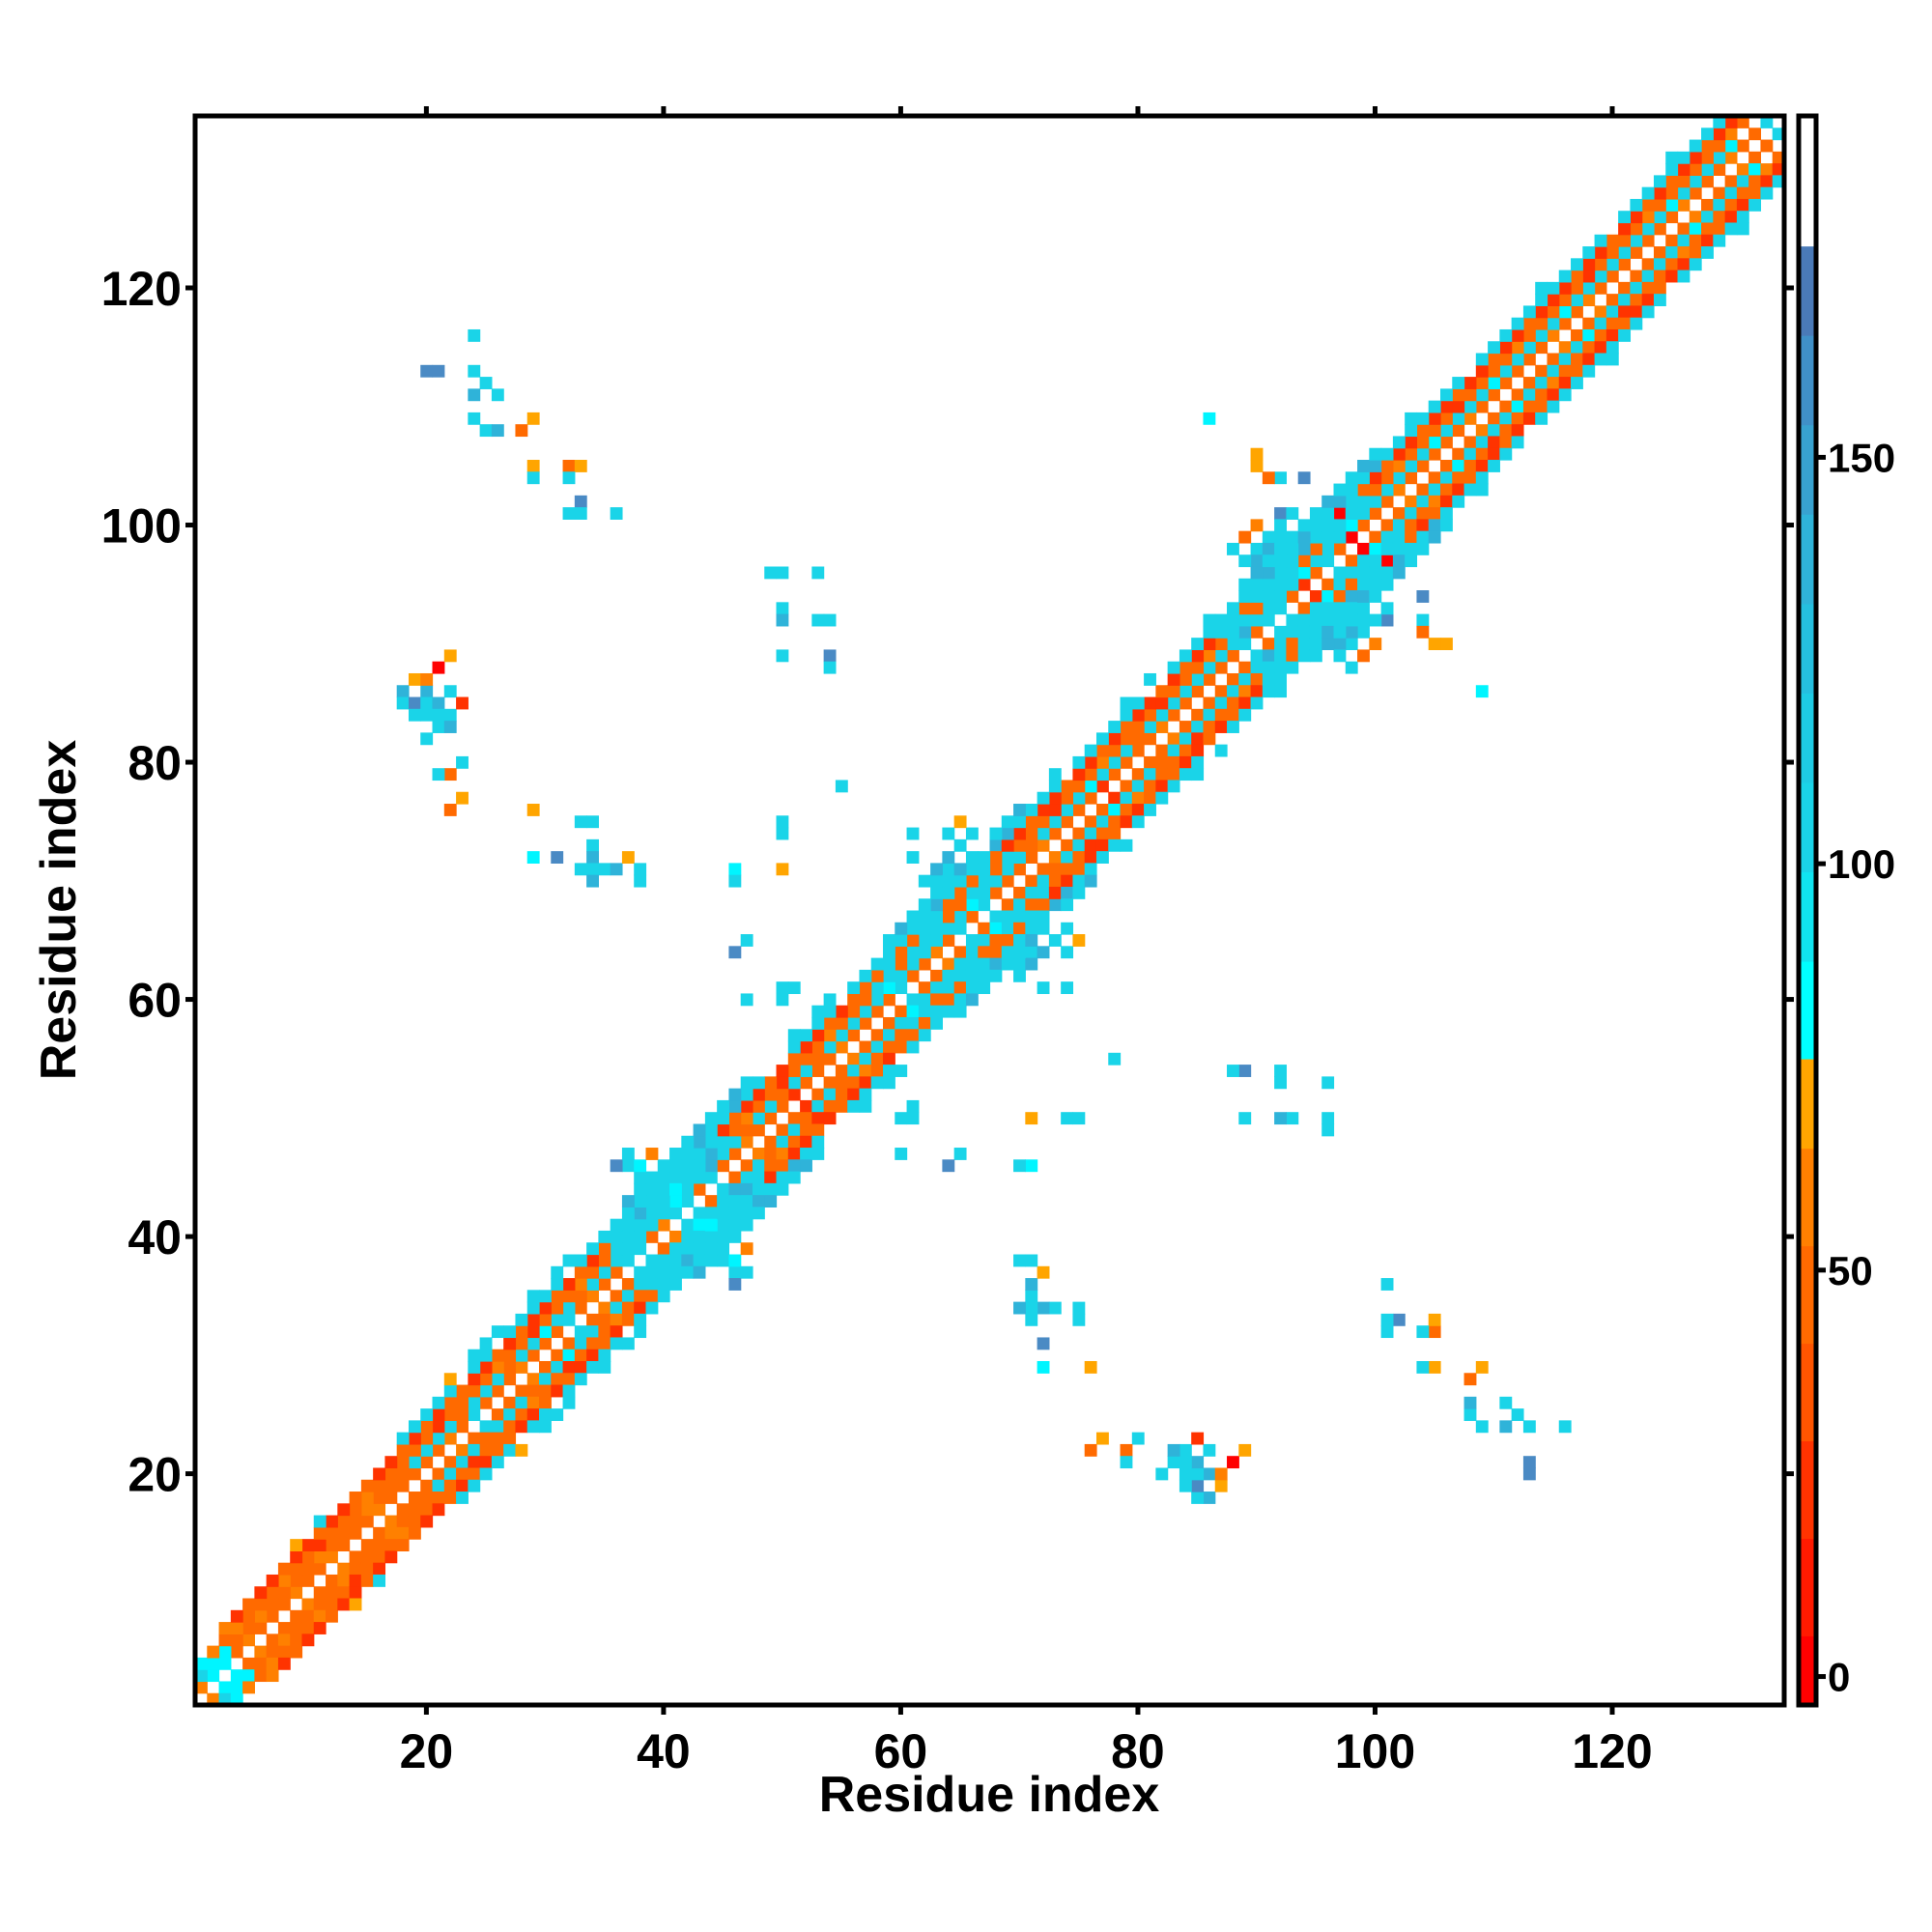  I want to click on y-tick-label: 100, so click(141, 526).